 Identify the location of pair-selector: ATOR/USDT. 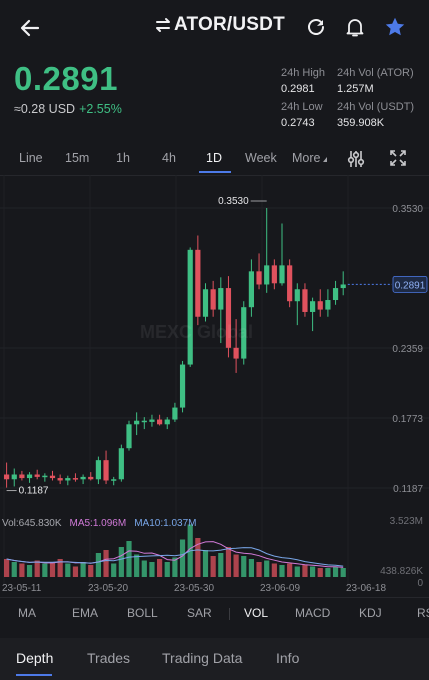
(219, 25).